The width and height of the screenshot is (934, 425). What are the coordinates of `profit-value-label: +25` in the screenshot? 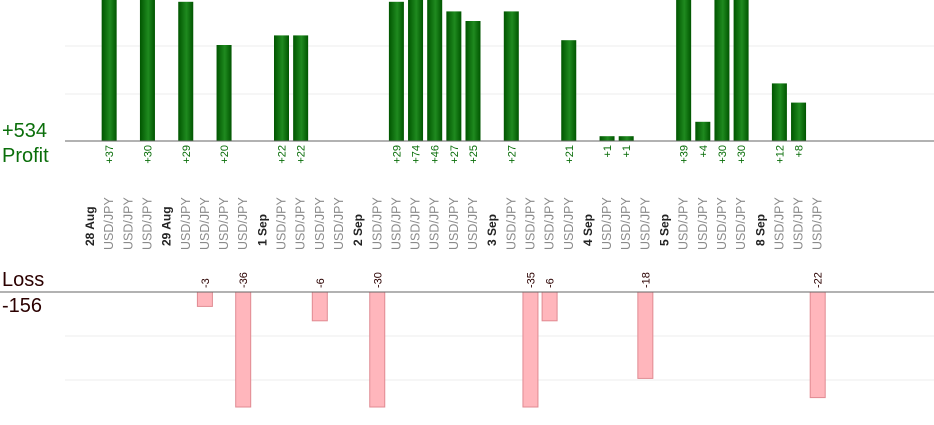 It's located at (474, 154).